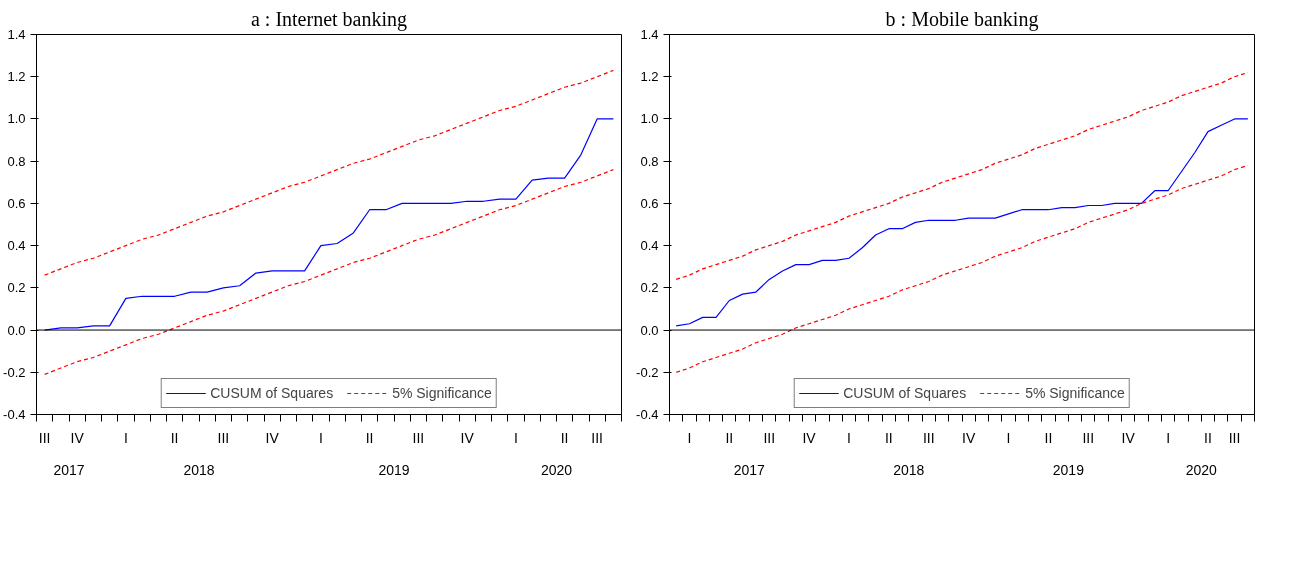 The height and width of the screenshot is (566, 1309). What do you see at coordinates (962, 19) in the screenshot?
I see `chart-title: b : Mobile banking` at bounding box center [962, 19].